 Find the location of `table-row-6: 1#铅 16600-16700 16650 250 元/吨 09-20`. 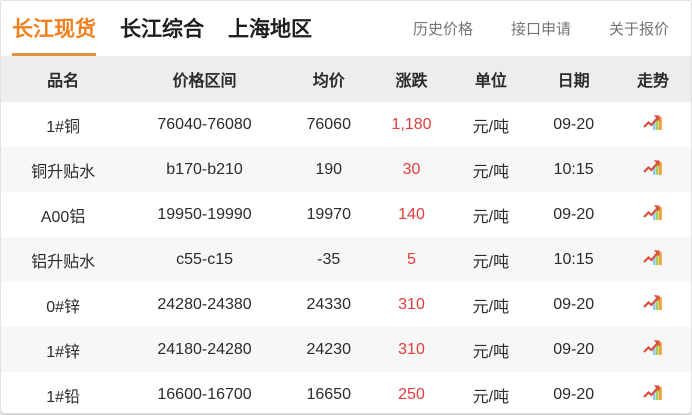

table-row-6: 1#铅 16600-16700 16650 250 元/吨 09-20 is located at coordinates (346, 392).